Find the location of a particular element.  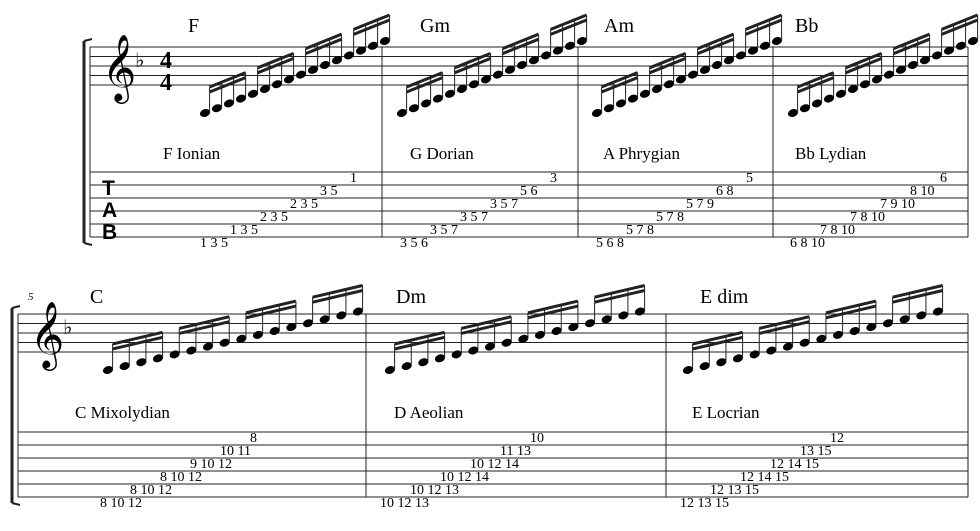

tab-fret-group: 12 13 15 is located at coordinates (704, 503).